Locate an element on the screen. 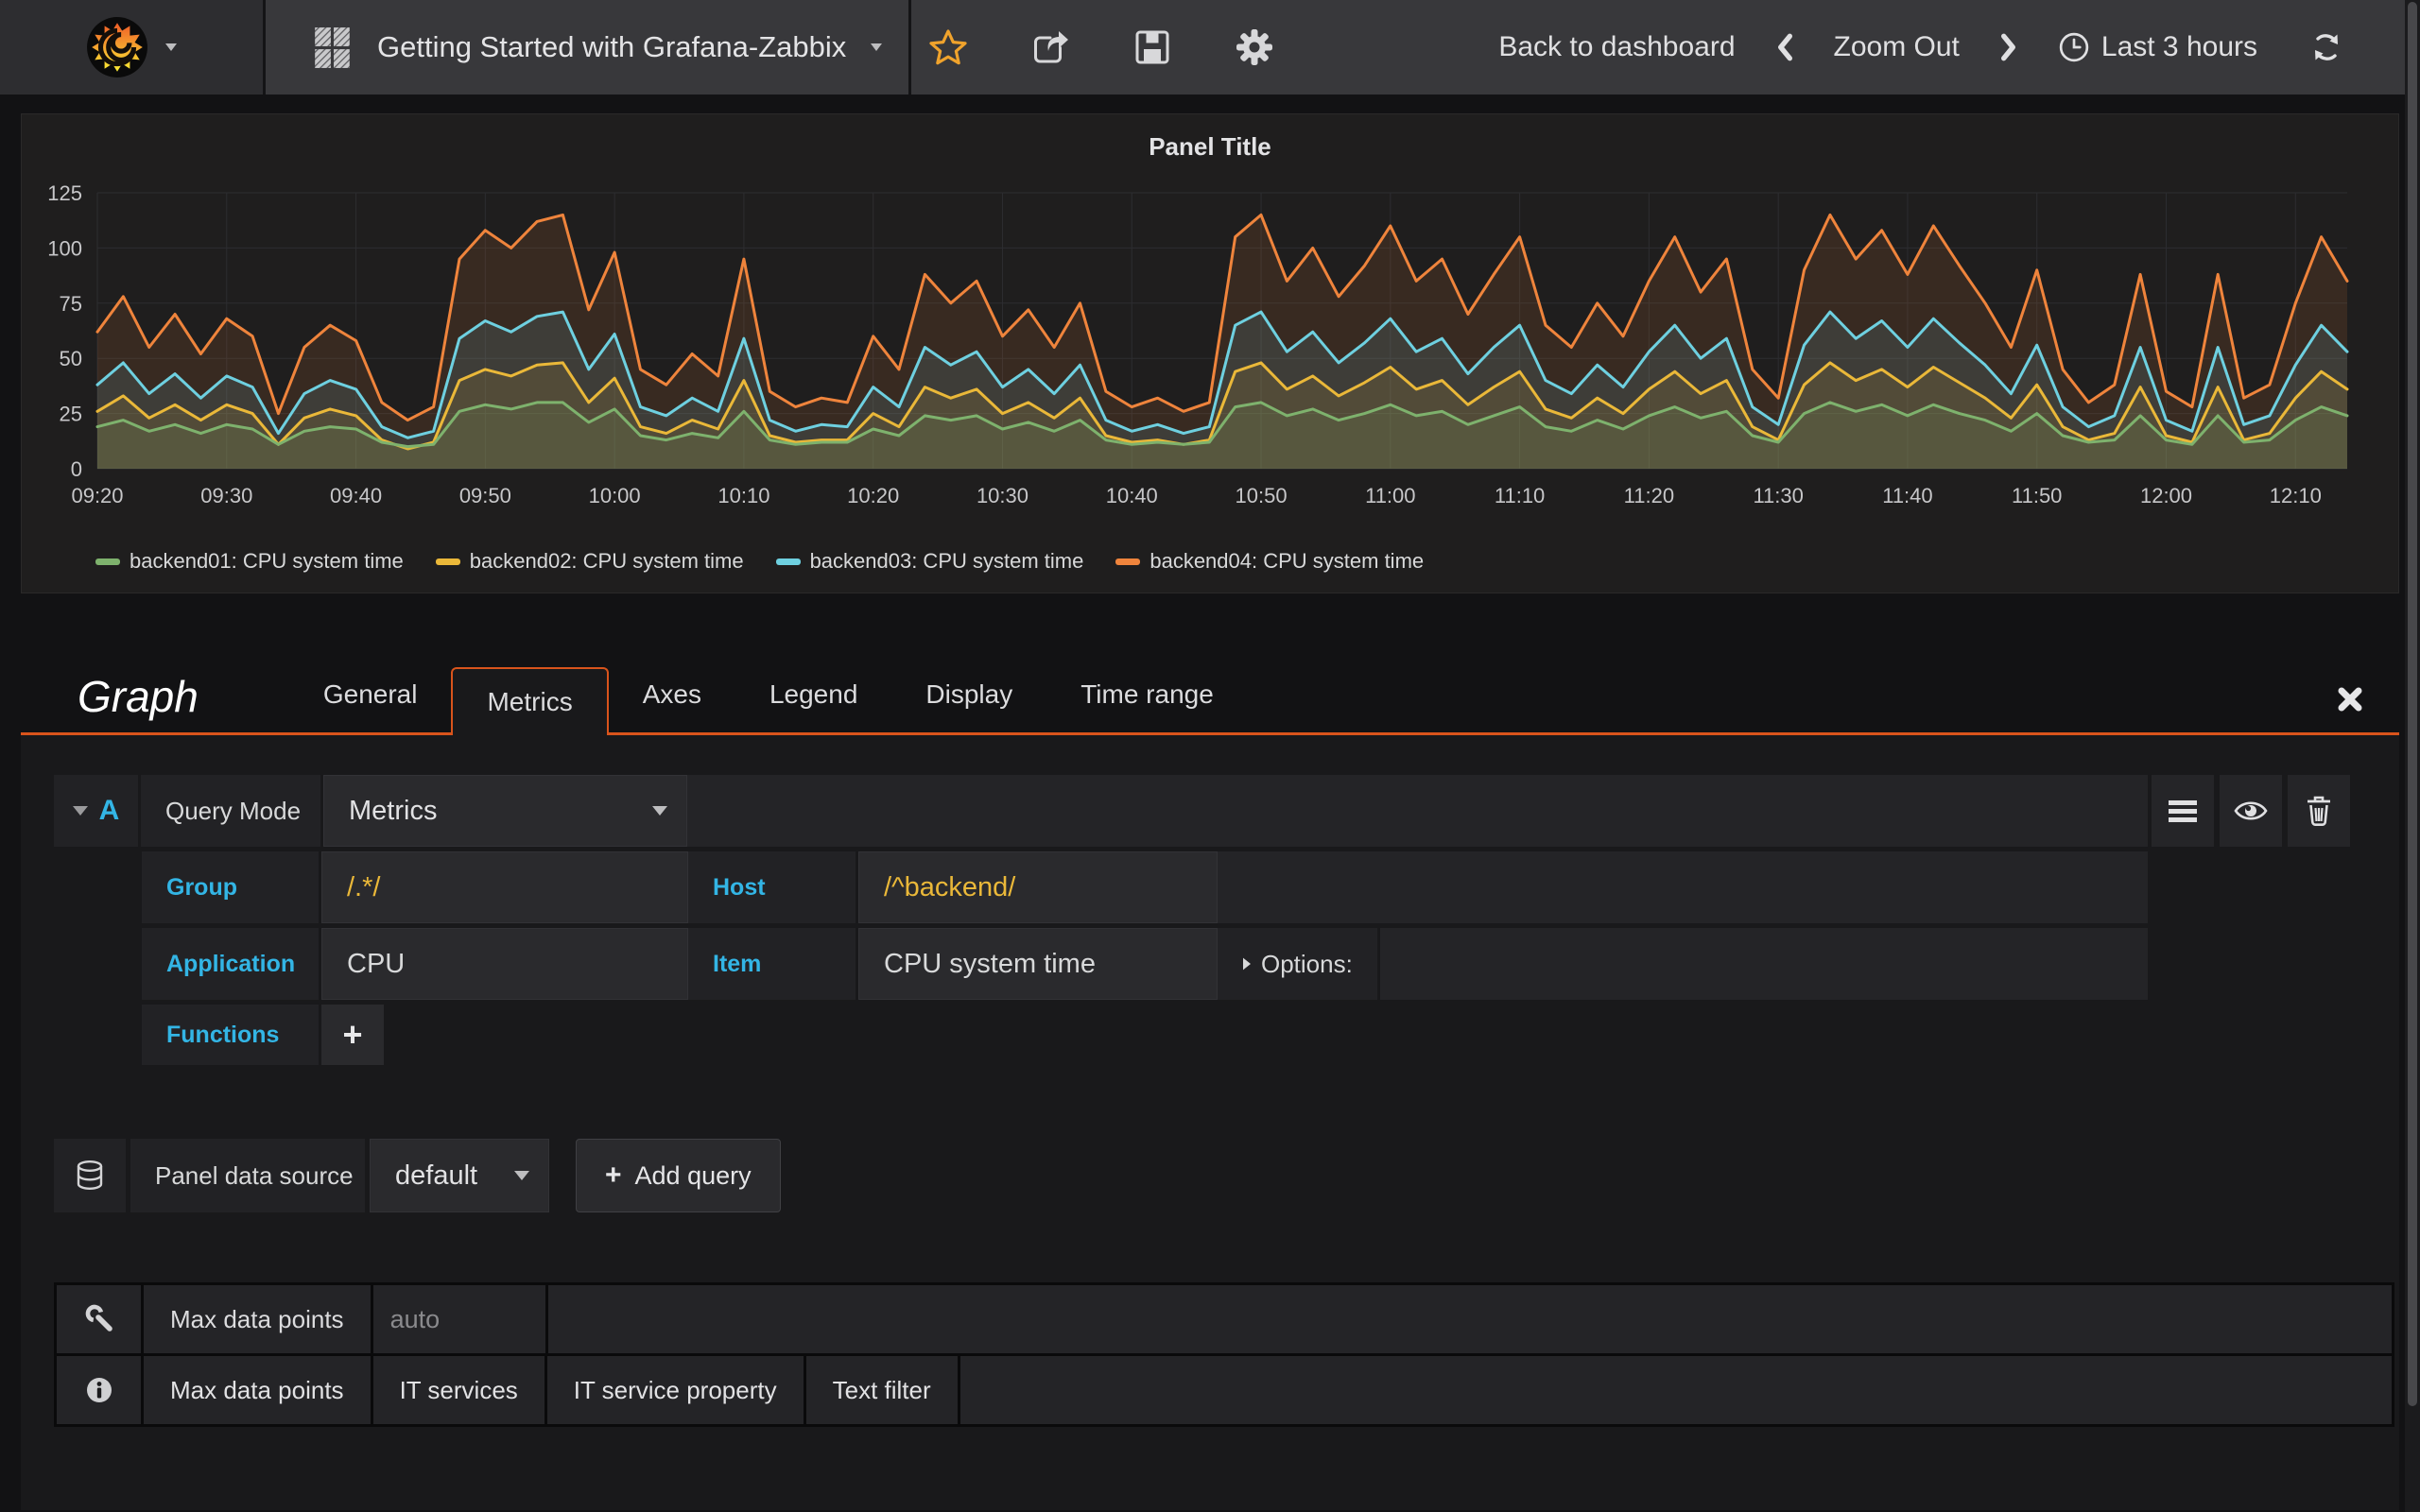 The width and height of the screenshot is (2420, 1512). save-button is located at coordinates (1153, 47).